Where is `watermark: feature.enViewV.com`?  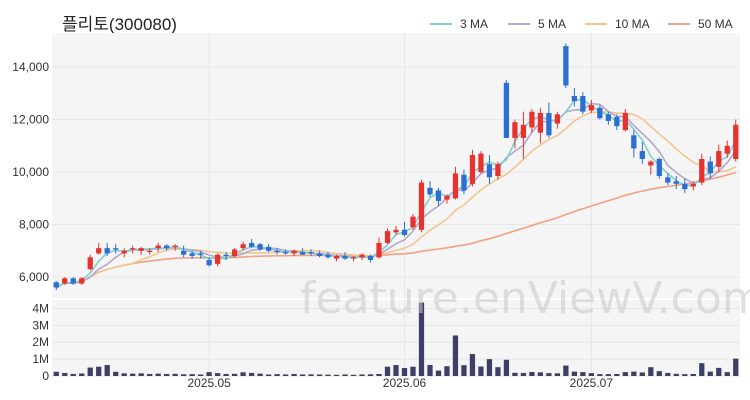
watermark: feature.enViewV.com is located at coordinates (525, 298).